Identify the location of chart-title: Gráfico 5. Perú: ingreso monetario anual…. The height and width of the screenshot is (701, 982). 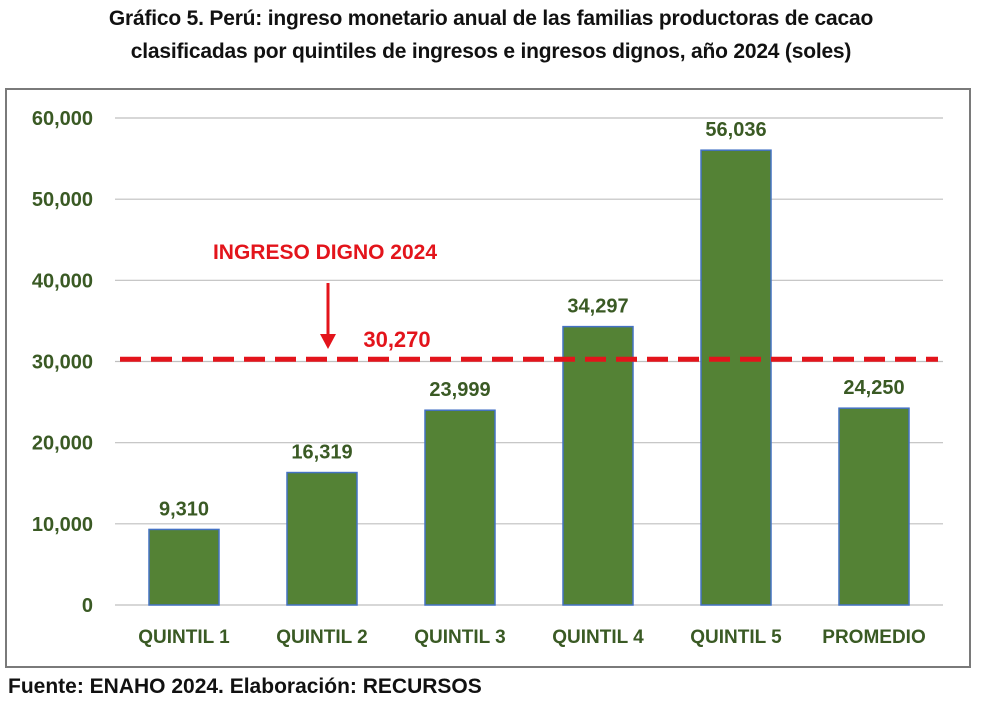
(491, 35).